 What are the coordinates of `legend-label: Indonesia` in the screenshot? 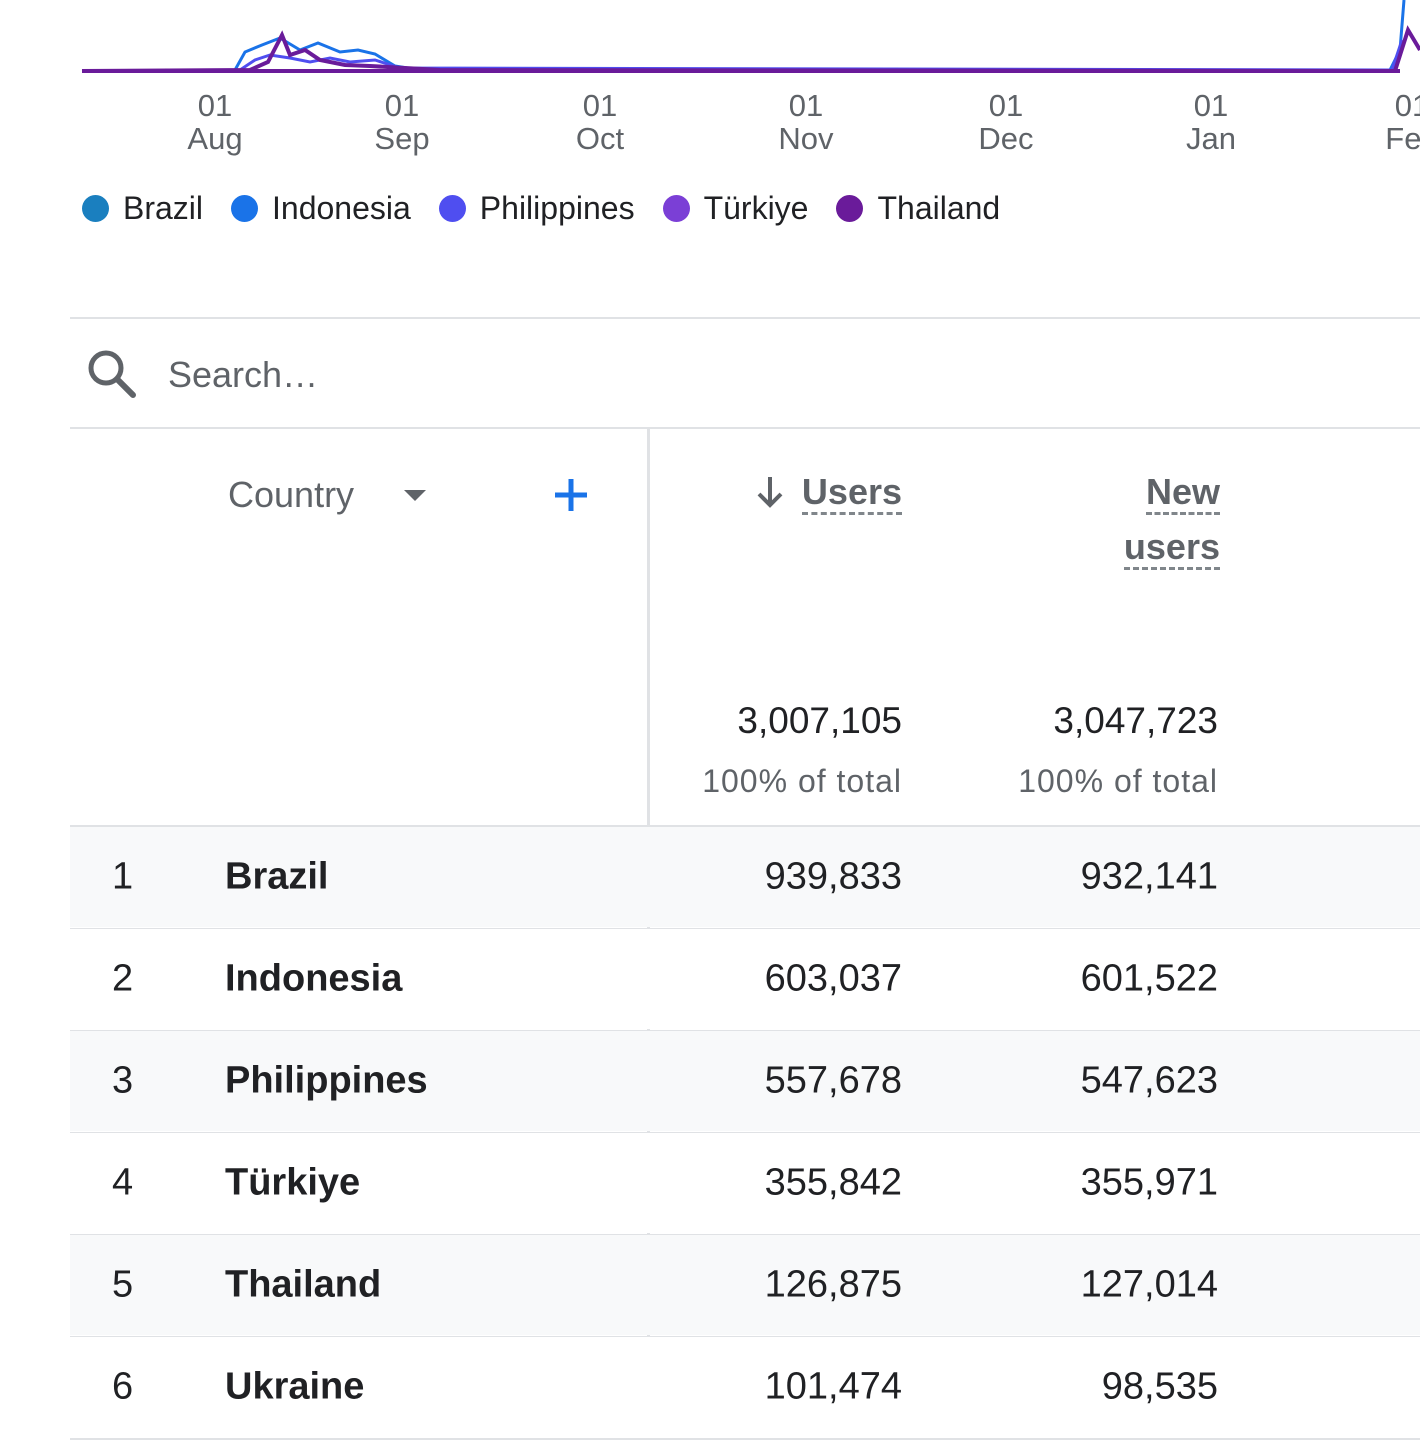 It's located at (341, 208).